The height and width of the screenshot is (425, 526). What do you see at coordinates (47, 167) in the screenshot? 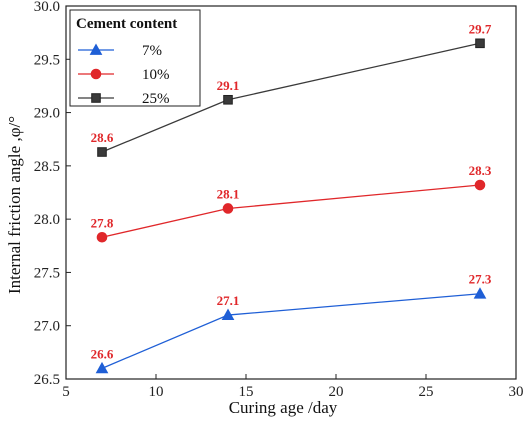
I see `y-tick-label: 28.5` at bounding box center [47, 167].